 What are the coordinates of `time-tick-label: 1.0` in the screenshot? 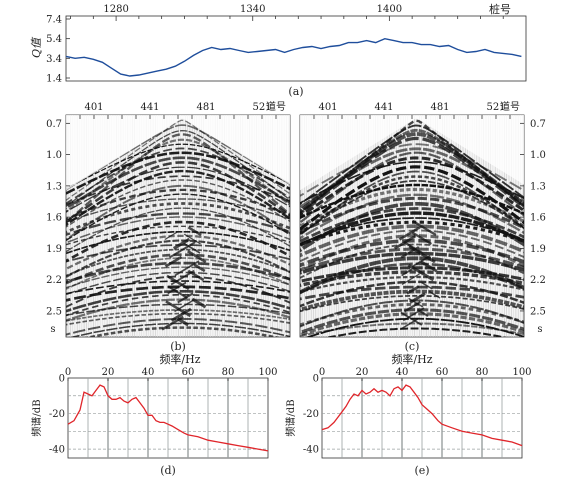 It's located at (54, 155).